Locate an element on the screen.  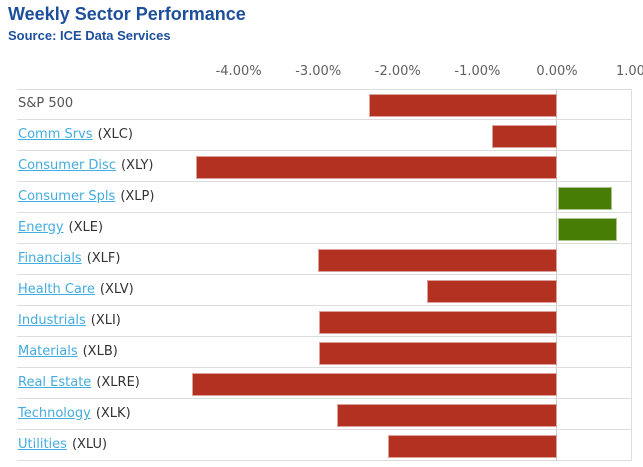
row-label: Comm Srvs (XLC) is located at coordinates (75, 135).